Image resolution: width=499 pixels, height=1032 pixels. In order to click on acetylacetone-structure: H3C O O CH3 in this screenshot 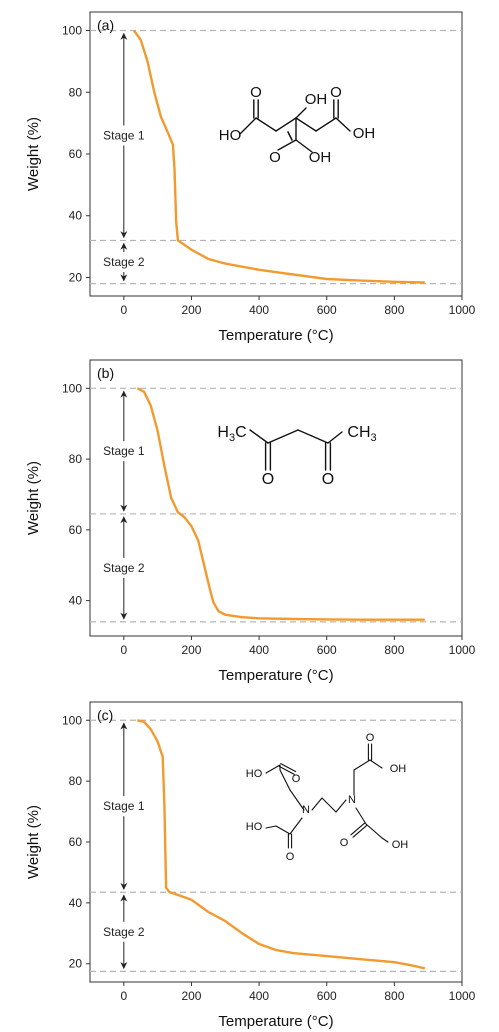, I will do `click(296, 456)`.